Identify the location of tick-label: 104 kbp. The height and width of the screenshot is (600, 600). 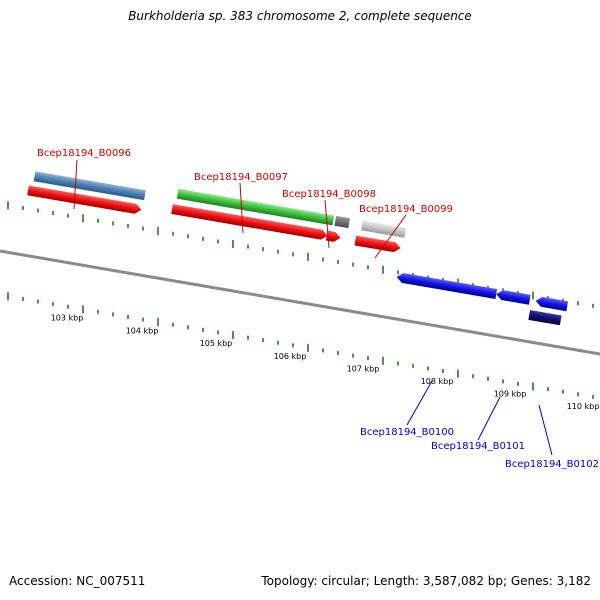
(142, 330).